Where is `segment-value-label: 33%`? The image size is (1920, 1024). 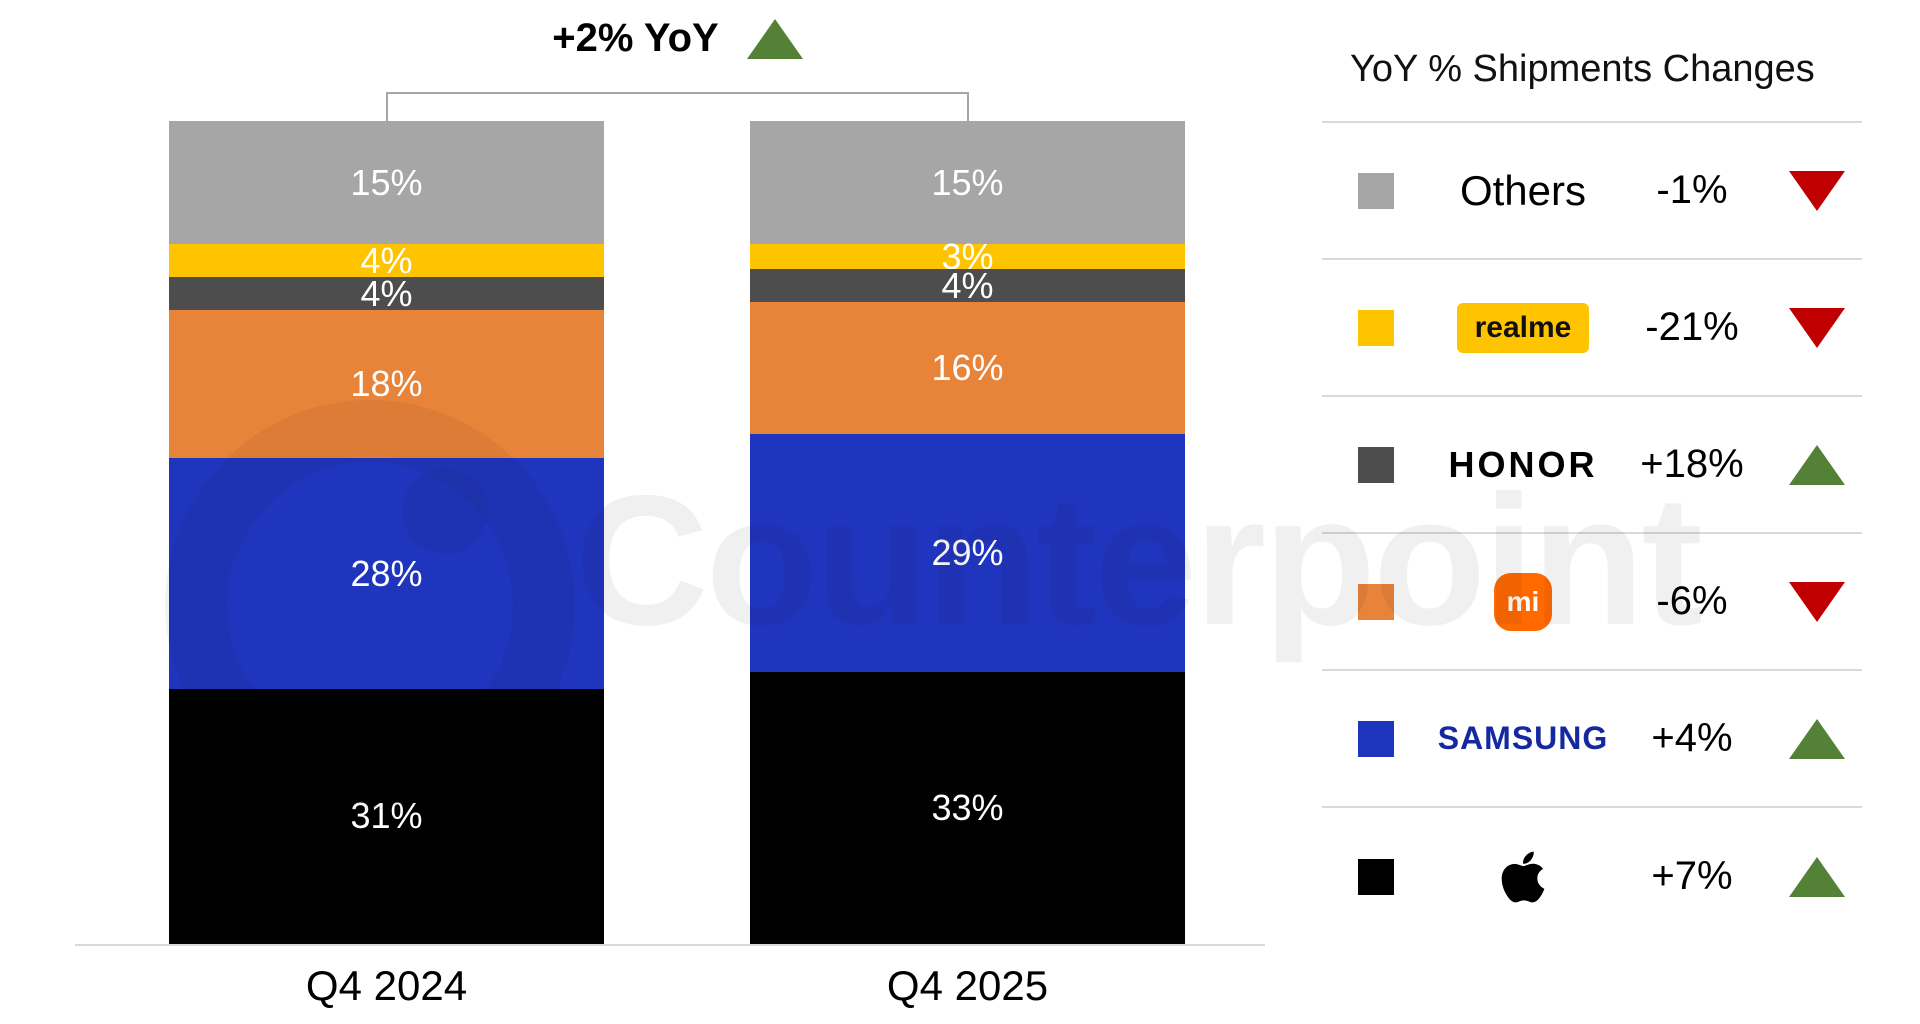 segment-value-label: 33% is located at coordinates (967, 808).